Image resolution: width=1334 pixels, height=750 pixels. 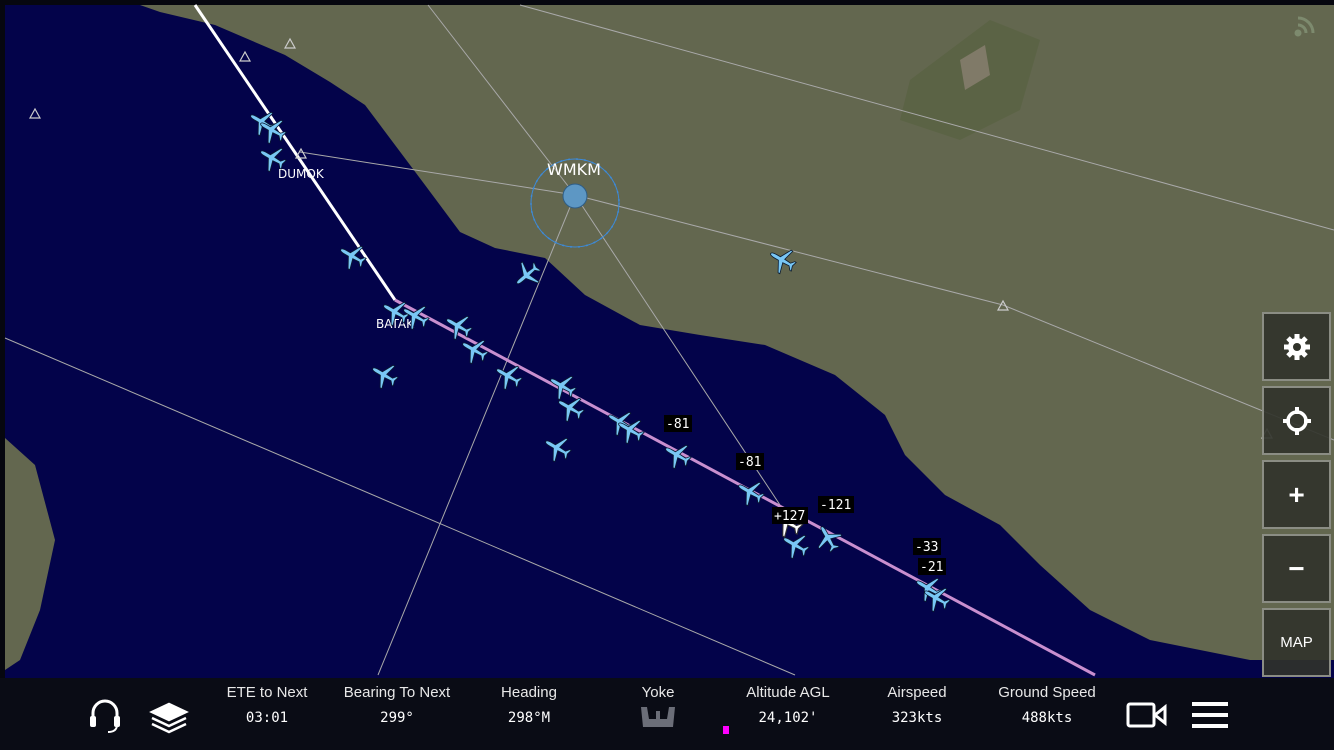 I want to click on traffic-altitude-tag: -21, so click(x=932, y=566).